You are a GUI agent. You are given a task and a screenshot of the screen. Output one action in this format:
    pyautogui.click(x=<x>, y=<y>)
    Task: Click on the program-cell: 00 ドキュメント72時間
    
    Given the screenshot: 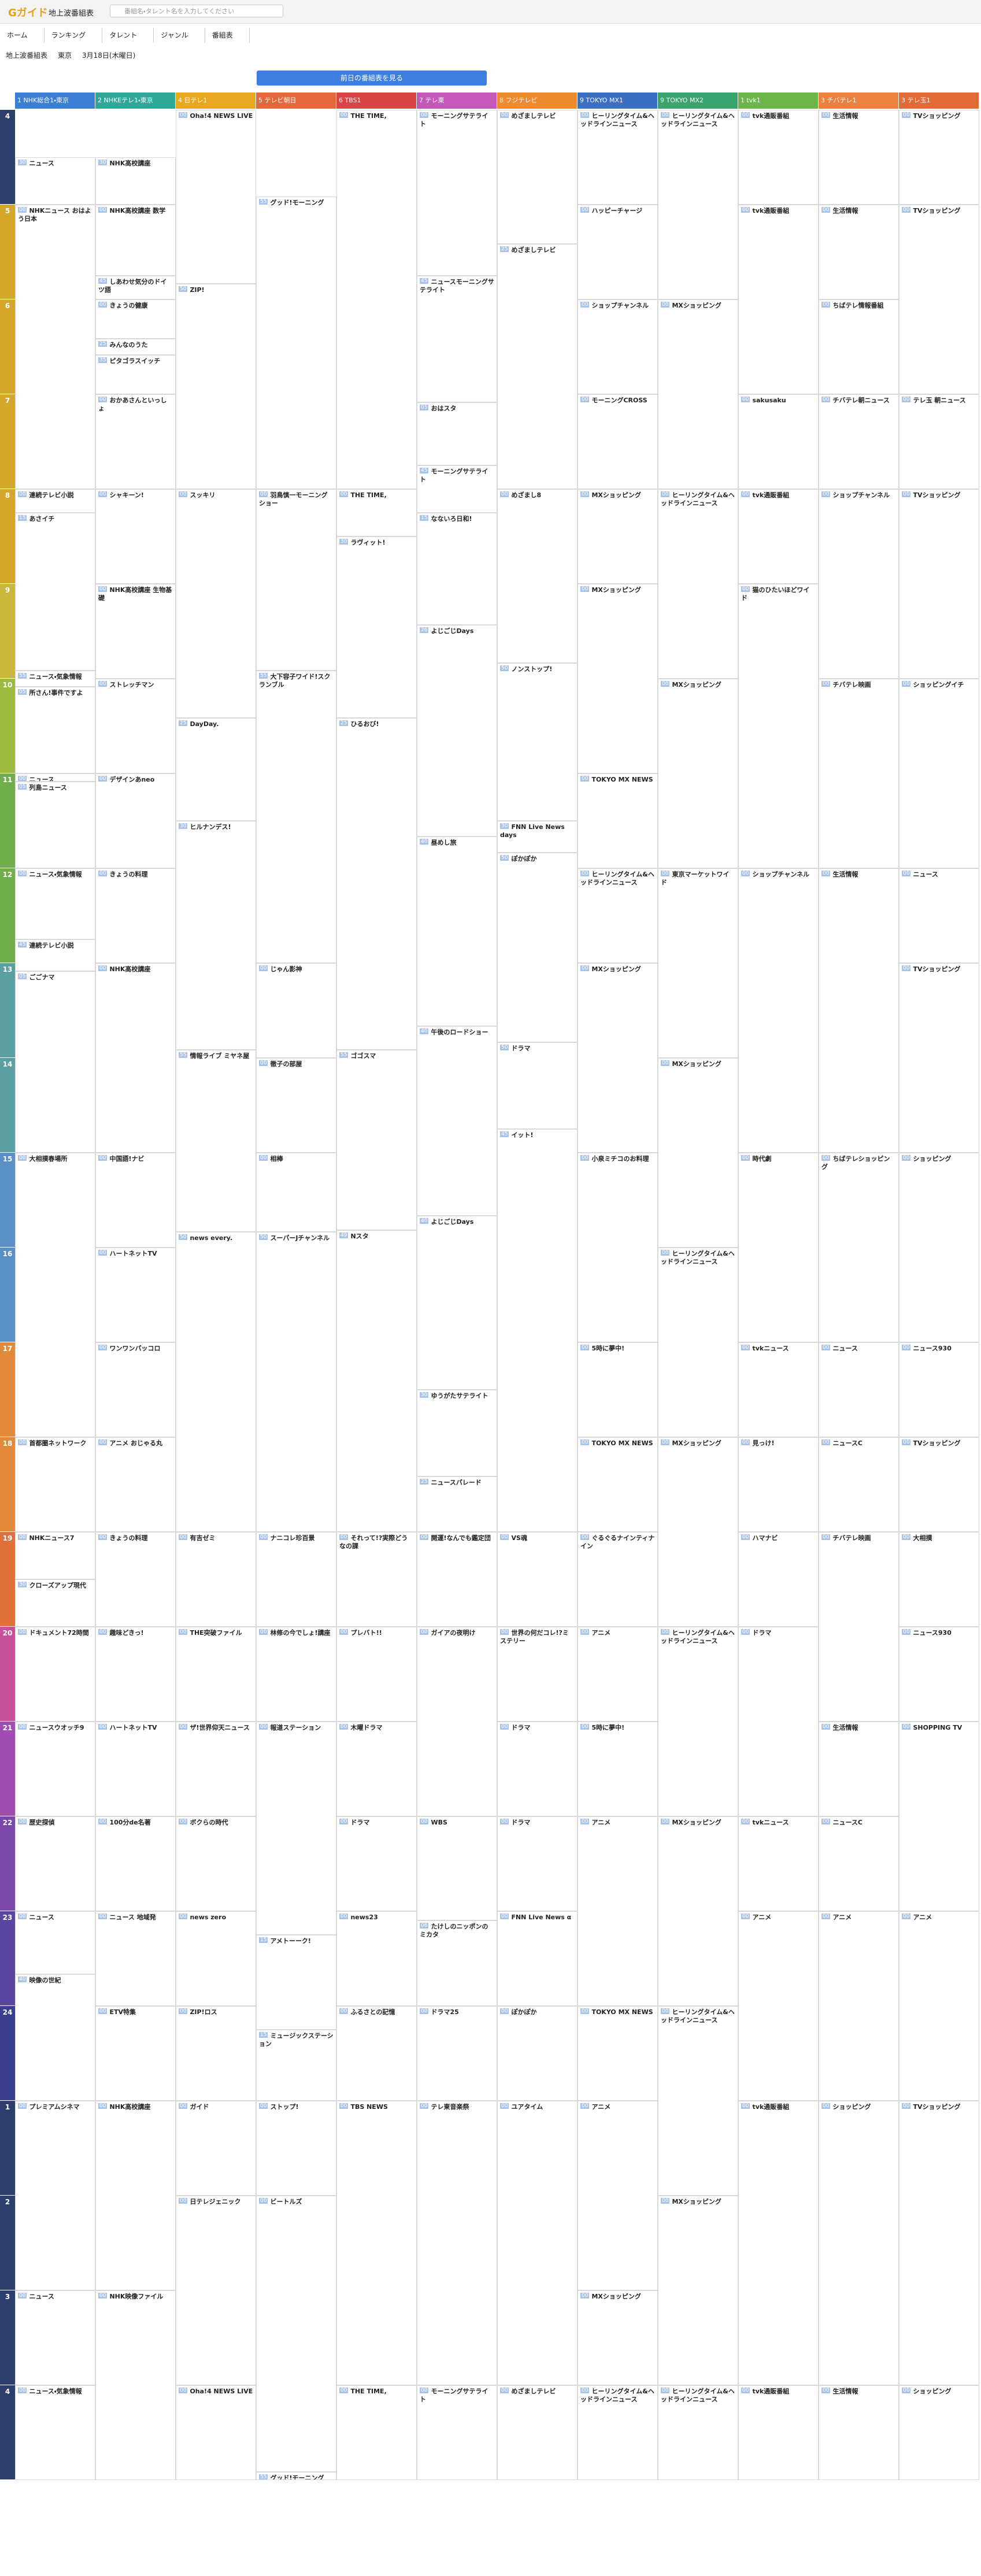 What is the action you would take?
    pyautogui.click(x=55, y=1674)
    